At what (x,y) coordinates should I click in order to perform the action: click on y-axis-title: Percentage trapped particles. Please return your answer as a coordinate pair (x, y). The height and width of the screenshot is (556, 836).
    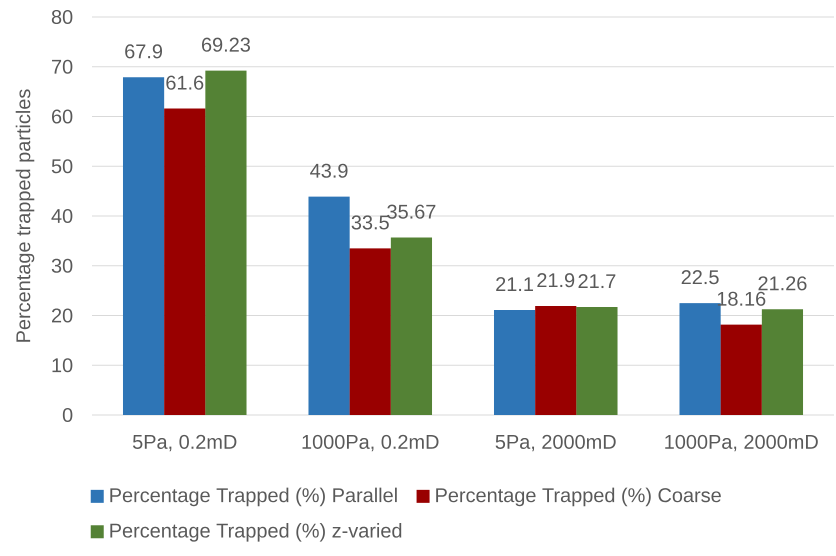
    Looking at the image, I should click on (25, 215).